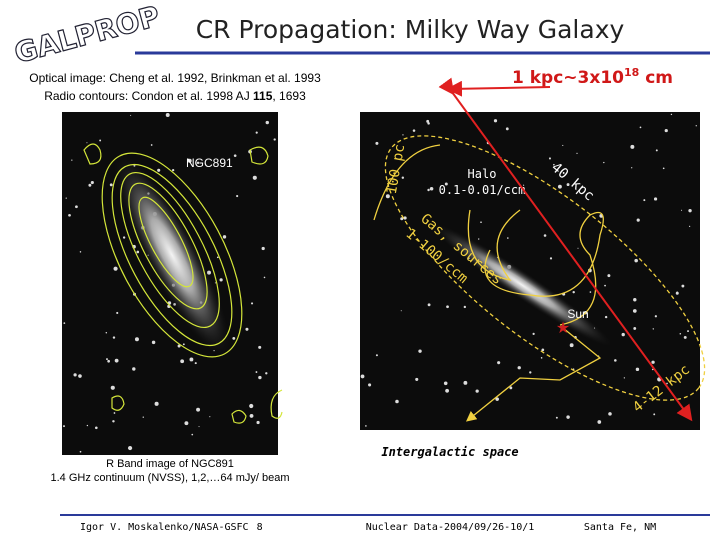  I want to click on text-part: Igor V. Moskalenko/NASA-GSFC, so click(164, 527).